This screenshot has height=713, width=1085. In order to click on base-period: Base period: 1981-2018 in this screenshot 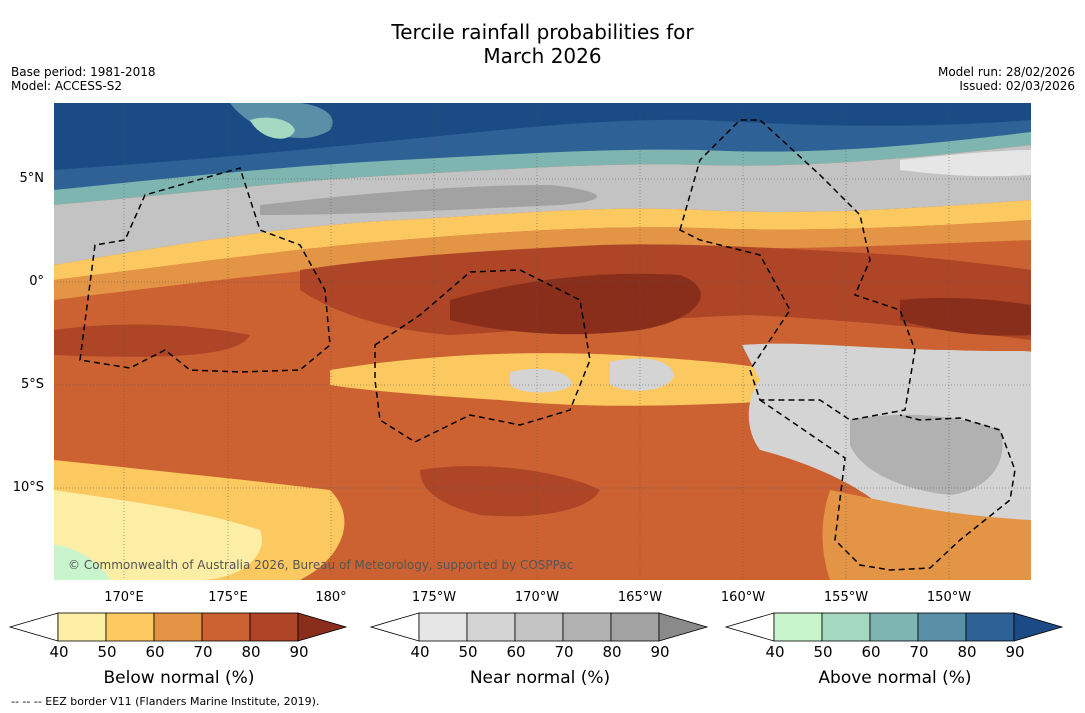, I will do `click(83, 72)`.